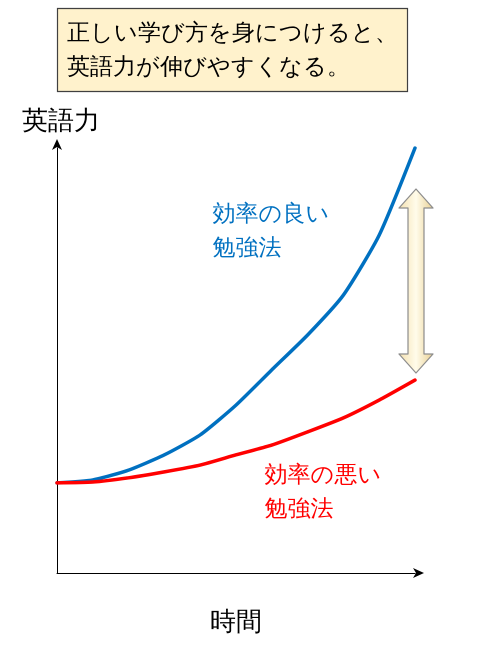 The width and height of the screenshot is (482, 651). I want to click on x-axis-title: 時間, so click(236, 622).